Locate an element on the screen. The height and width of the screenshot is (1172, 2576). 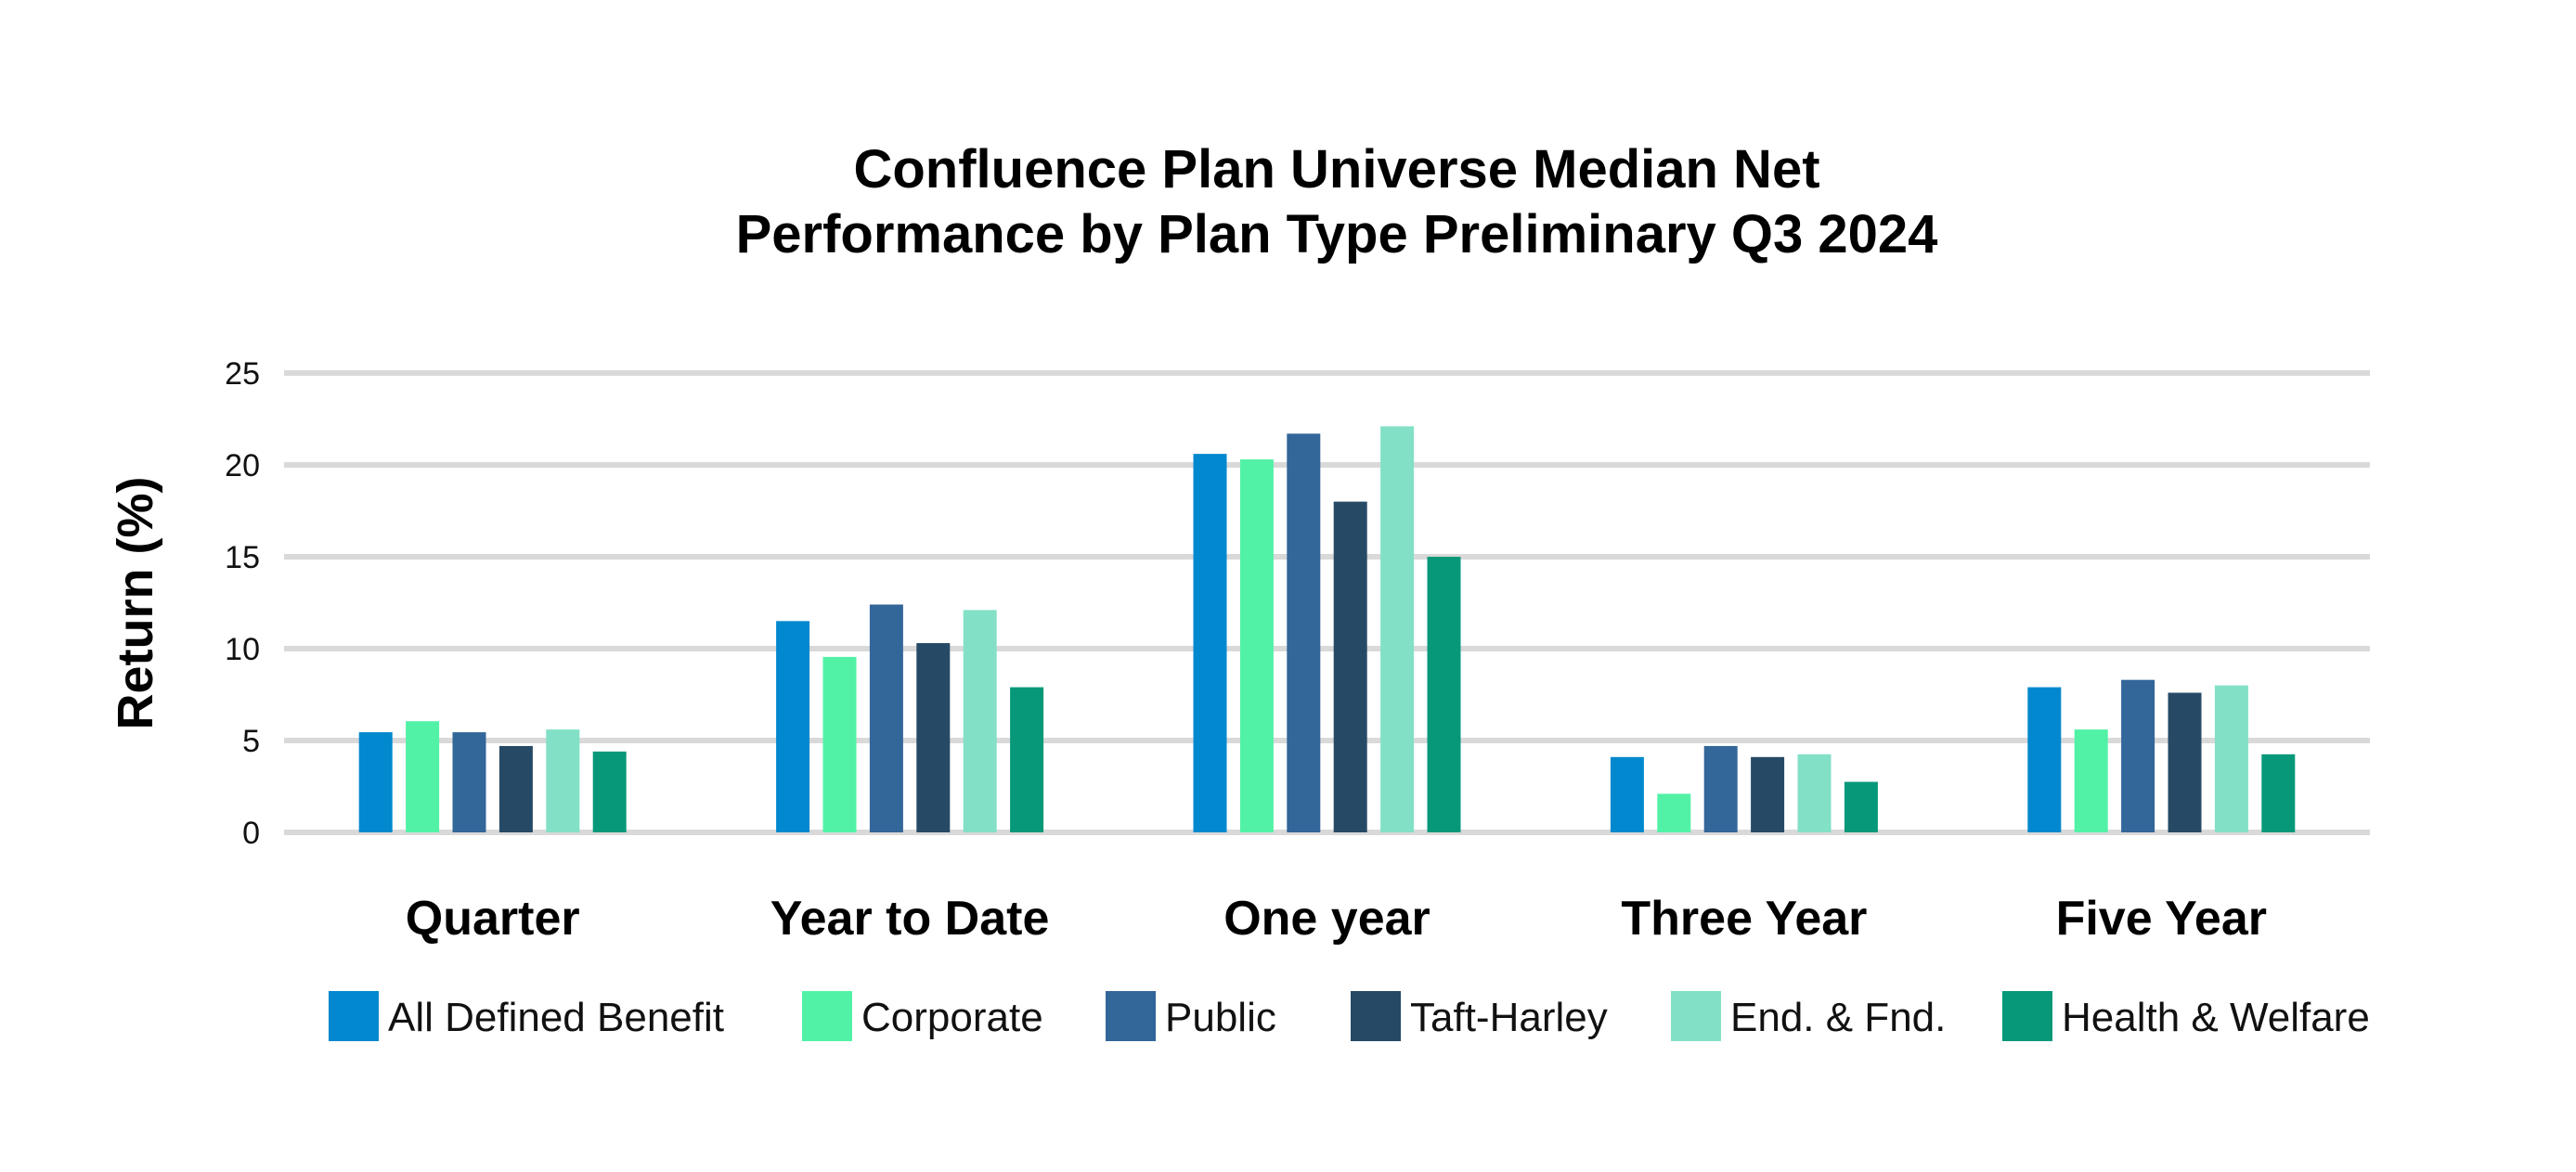
y-tick-label: 10 is located at coordinates (242, 649).